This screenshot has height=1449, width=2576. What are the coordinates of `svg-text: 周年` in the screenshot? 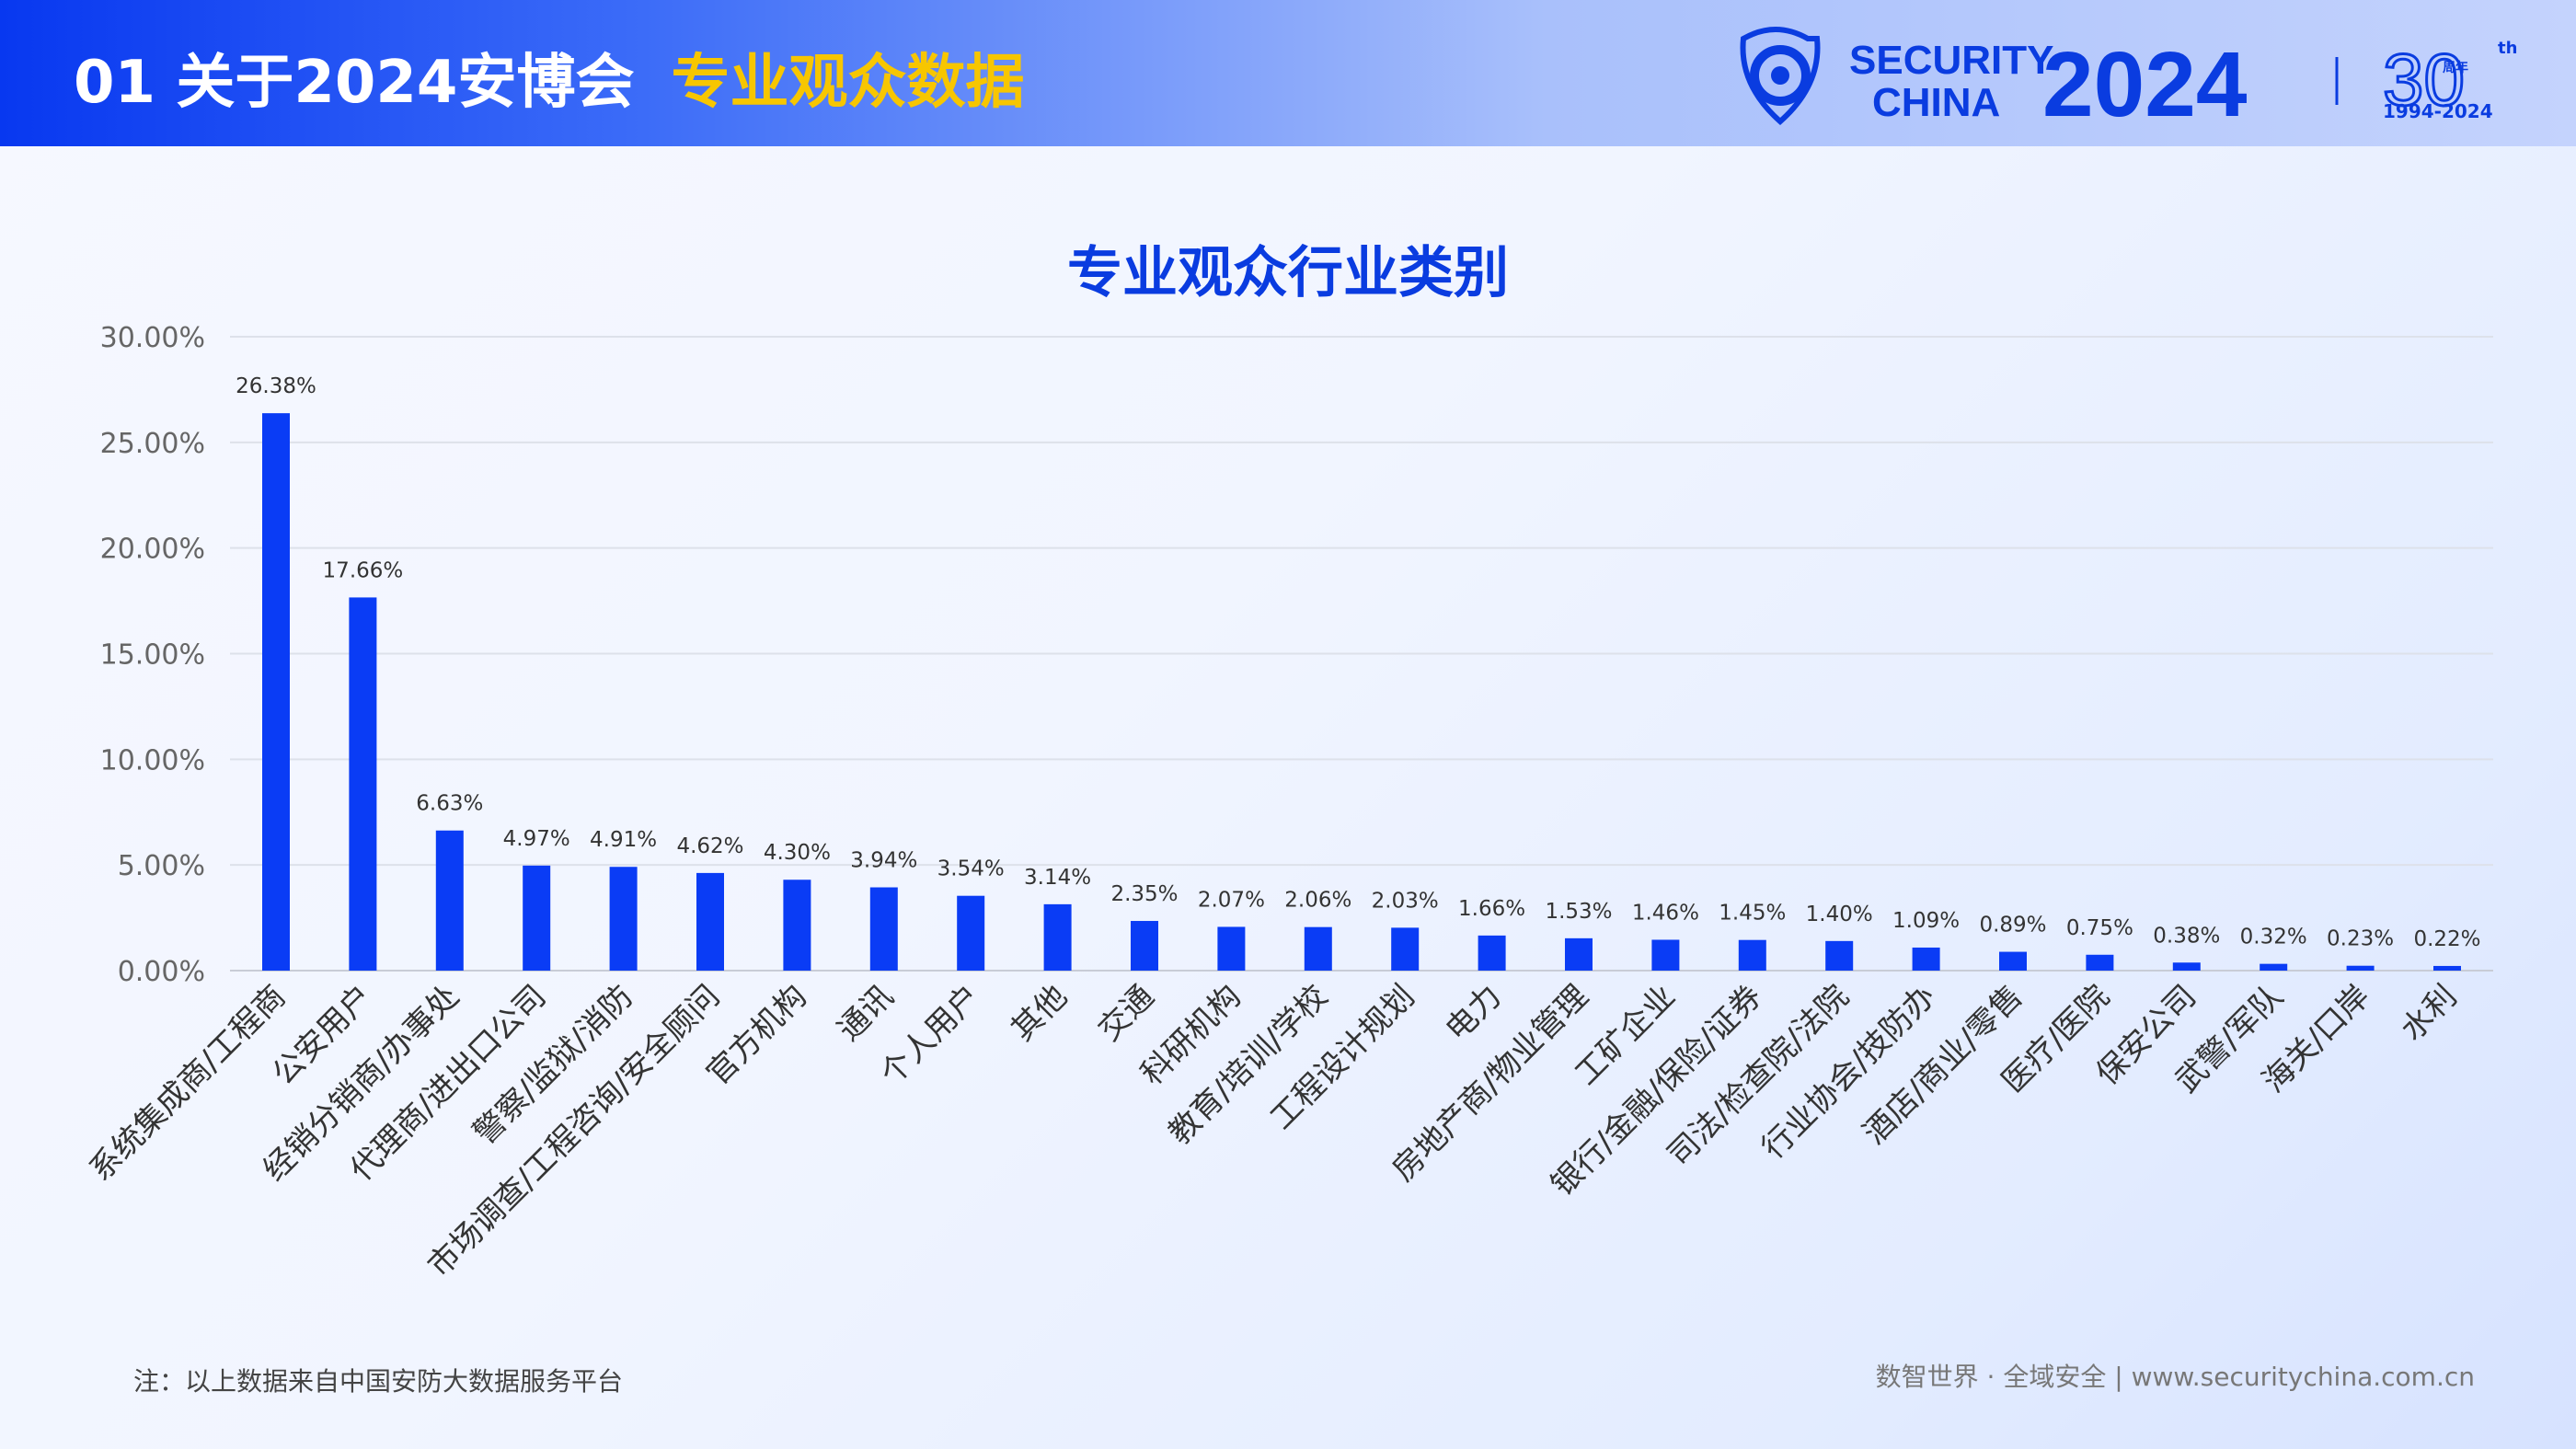 It's located at (2455, 67).